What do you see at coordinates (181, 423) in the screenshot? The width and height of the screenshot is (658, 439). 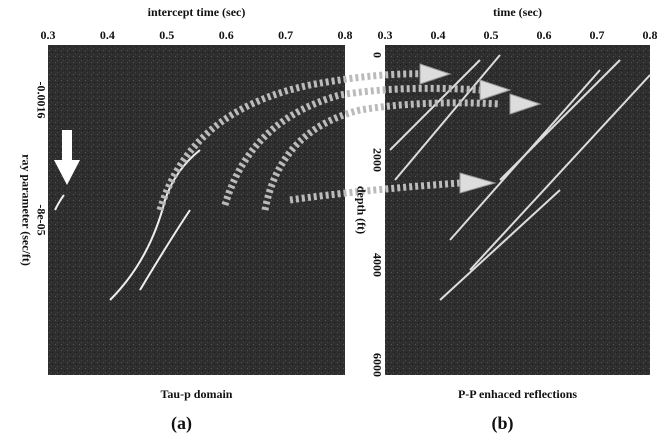 I see `panel-tag: (a)` at bounding box center [181, 423].